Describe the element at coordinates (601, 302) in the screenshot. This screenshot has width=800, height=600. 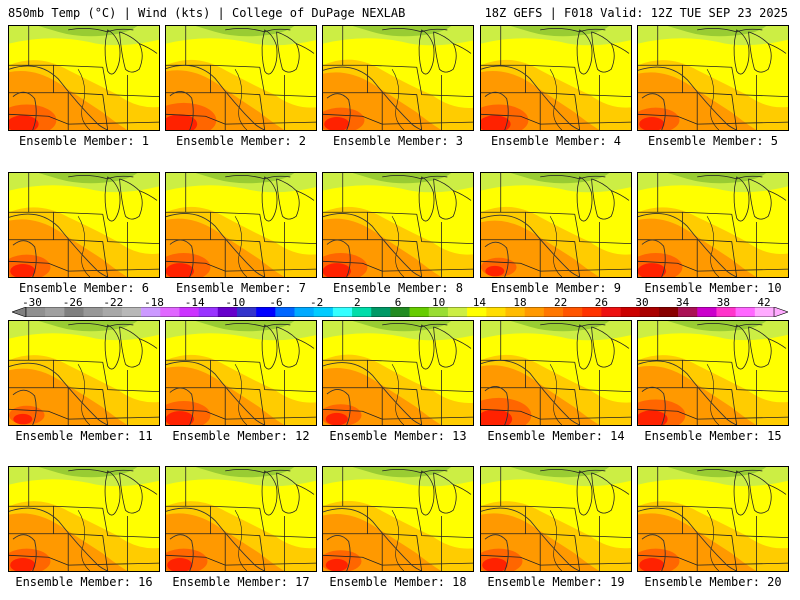
I see `colorbar-tick-label: 26` at that location.